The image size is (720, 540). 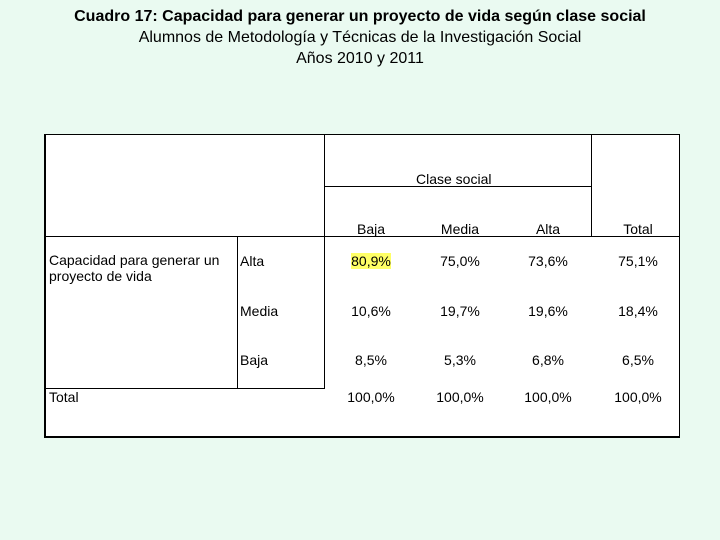 What do you see at coordinates (548, 311) in the screenshot?
I see `table-cell: 19,6%` at bounding box center [548, 311].